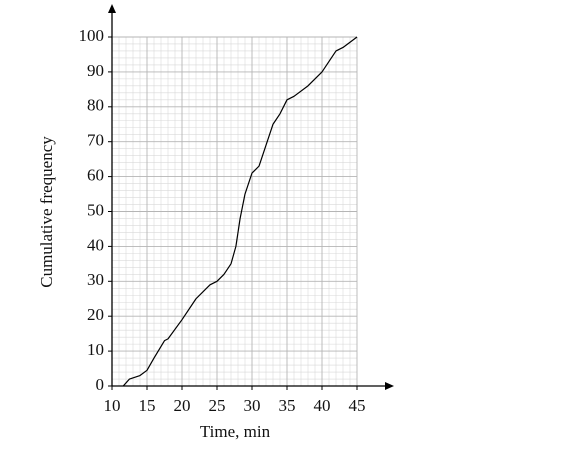  What do you see at coordinates (389, 386) in the screenshot?
I see `x-axis-arrow` at bounding box center [389, 386].